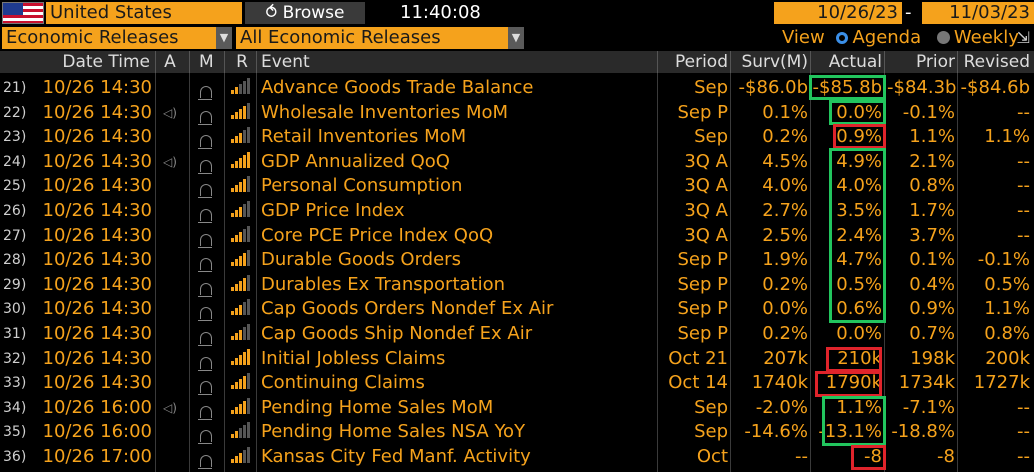 This screenshot has width=1034, height=472. I want to click on row-event: Pending Home Sales MoM, so click(377, 407).